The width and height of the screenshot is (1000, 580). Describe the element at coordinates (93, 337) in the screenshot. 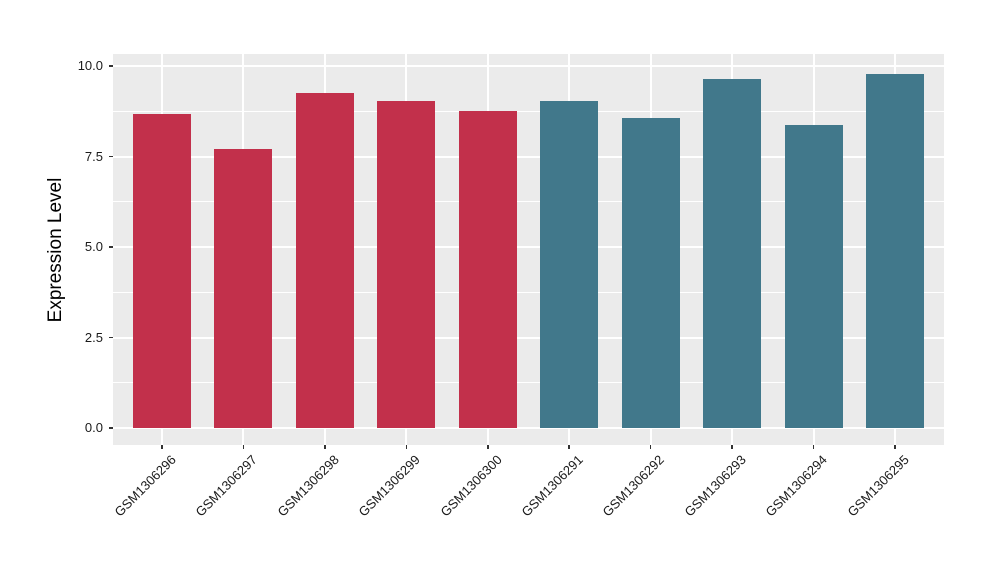

I see `y-tick-label: 2.5` at that location.